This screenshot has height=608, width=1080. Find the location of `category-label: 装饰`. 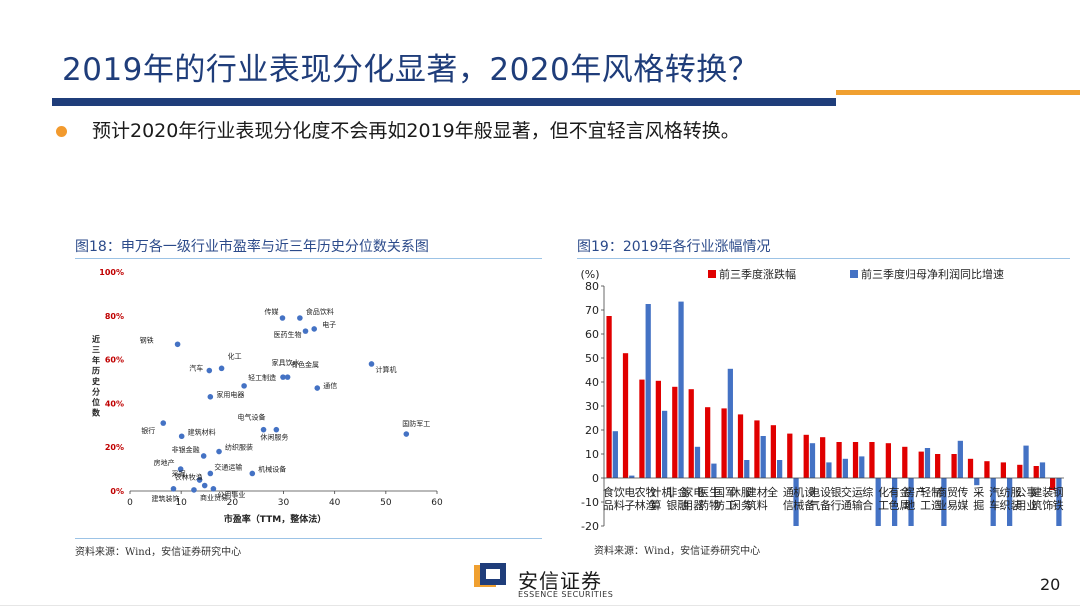

category-label: 装饰 is located at coordinates (1047, 499).